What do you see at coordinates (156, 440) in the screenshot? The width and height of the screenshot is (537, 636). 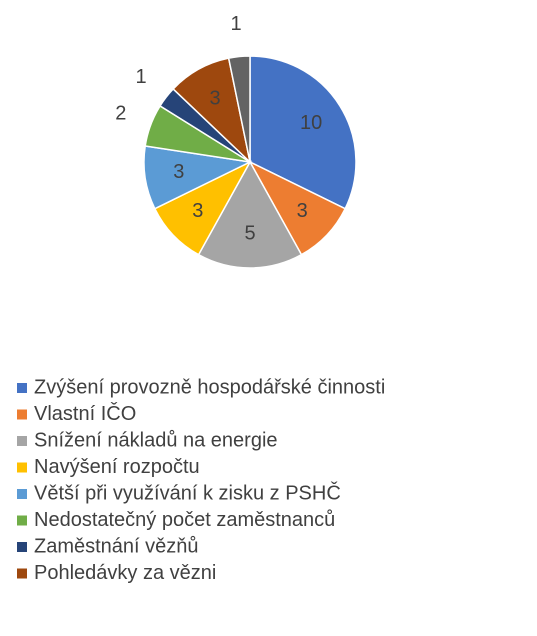 I see `legend-label: Snížení nákladů na energie` at bounding box center [156, 440].